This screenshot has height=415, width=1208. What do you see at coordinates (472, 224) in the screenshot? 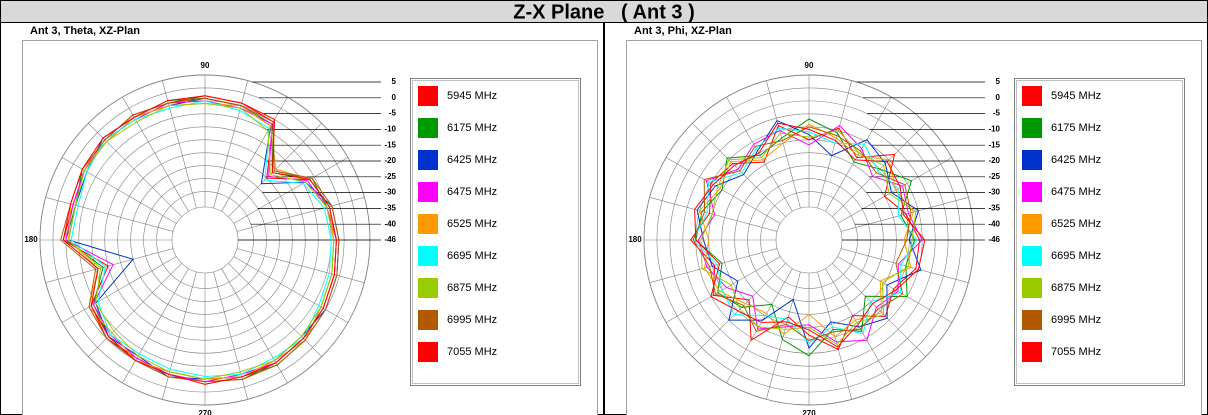
I see `legend-label: 6525 MHz` at bounding box center [472, 224].